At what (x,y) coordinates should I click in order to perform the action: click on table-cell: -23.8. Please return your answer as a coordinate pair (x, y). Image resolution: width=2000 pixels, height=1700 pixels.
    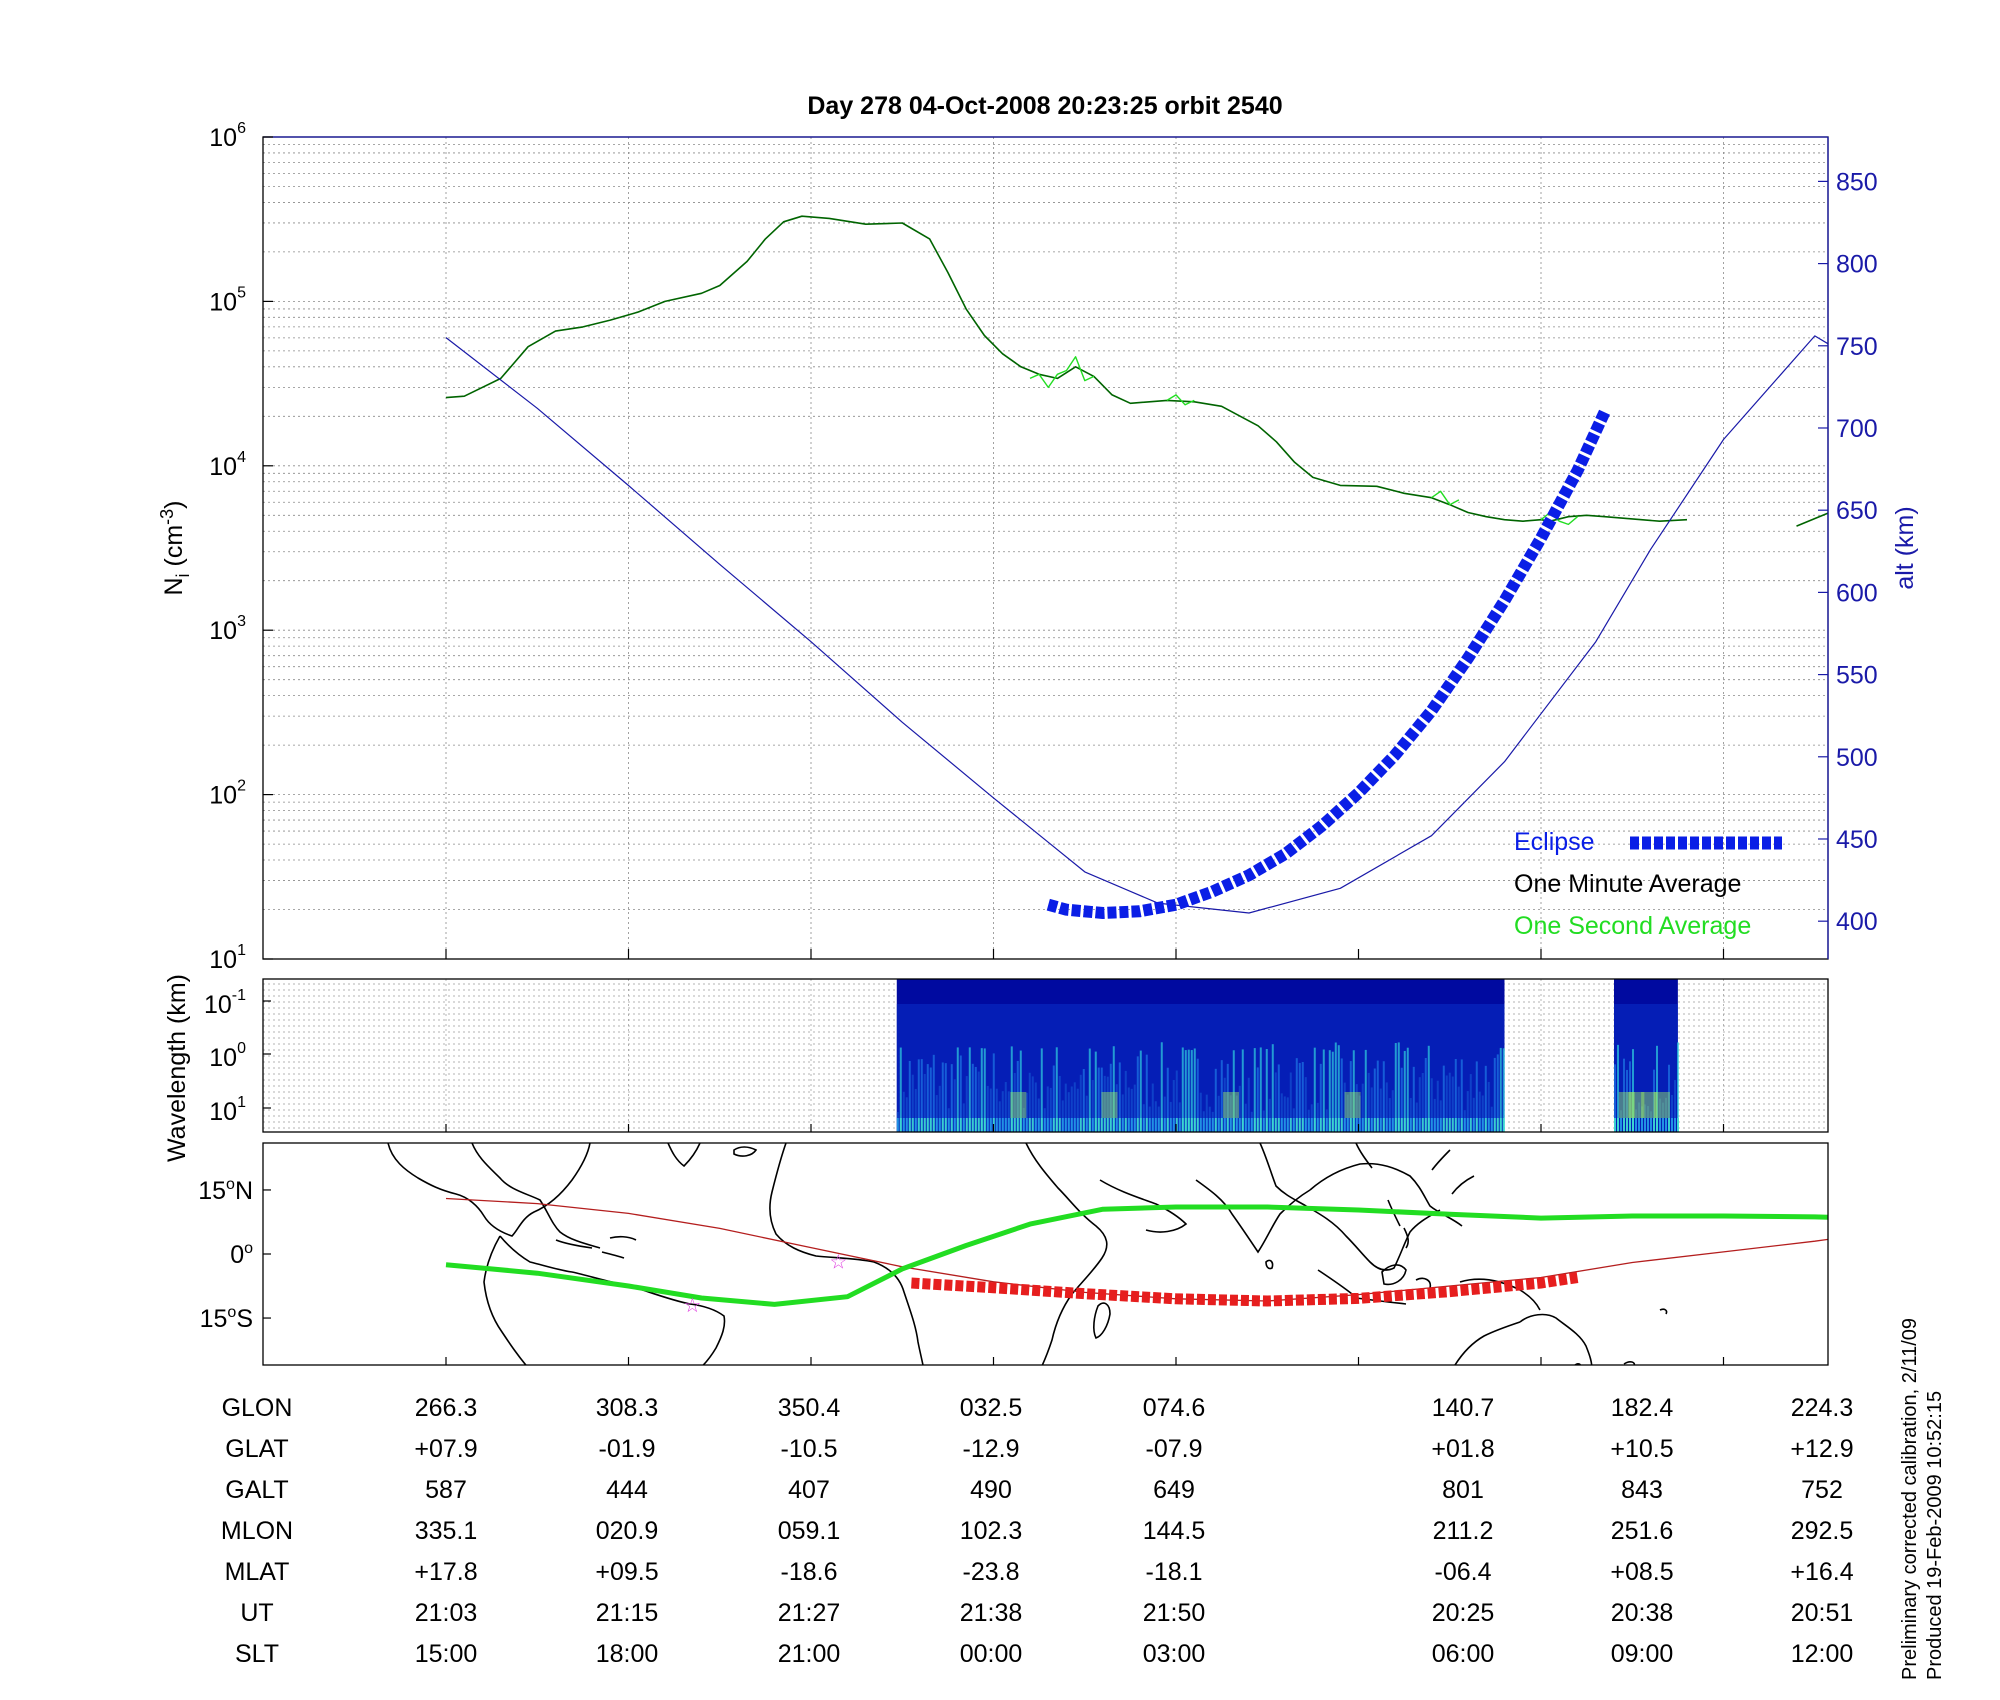
    Looking at the image, I should click on (991, 1572).